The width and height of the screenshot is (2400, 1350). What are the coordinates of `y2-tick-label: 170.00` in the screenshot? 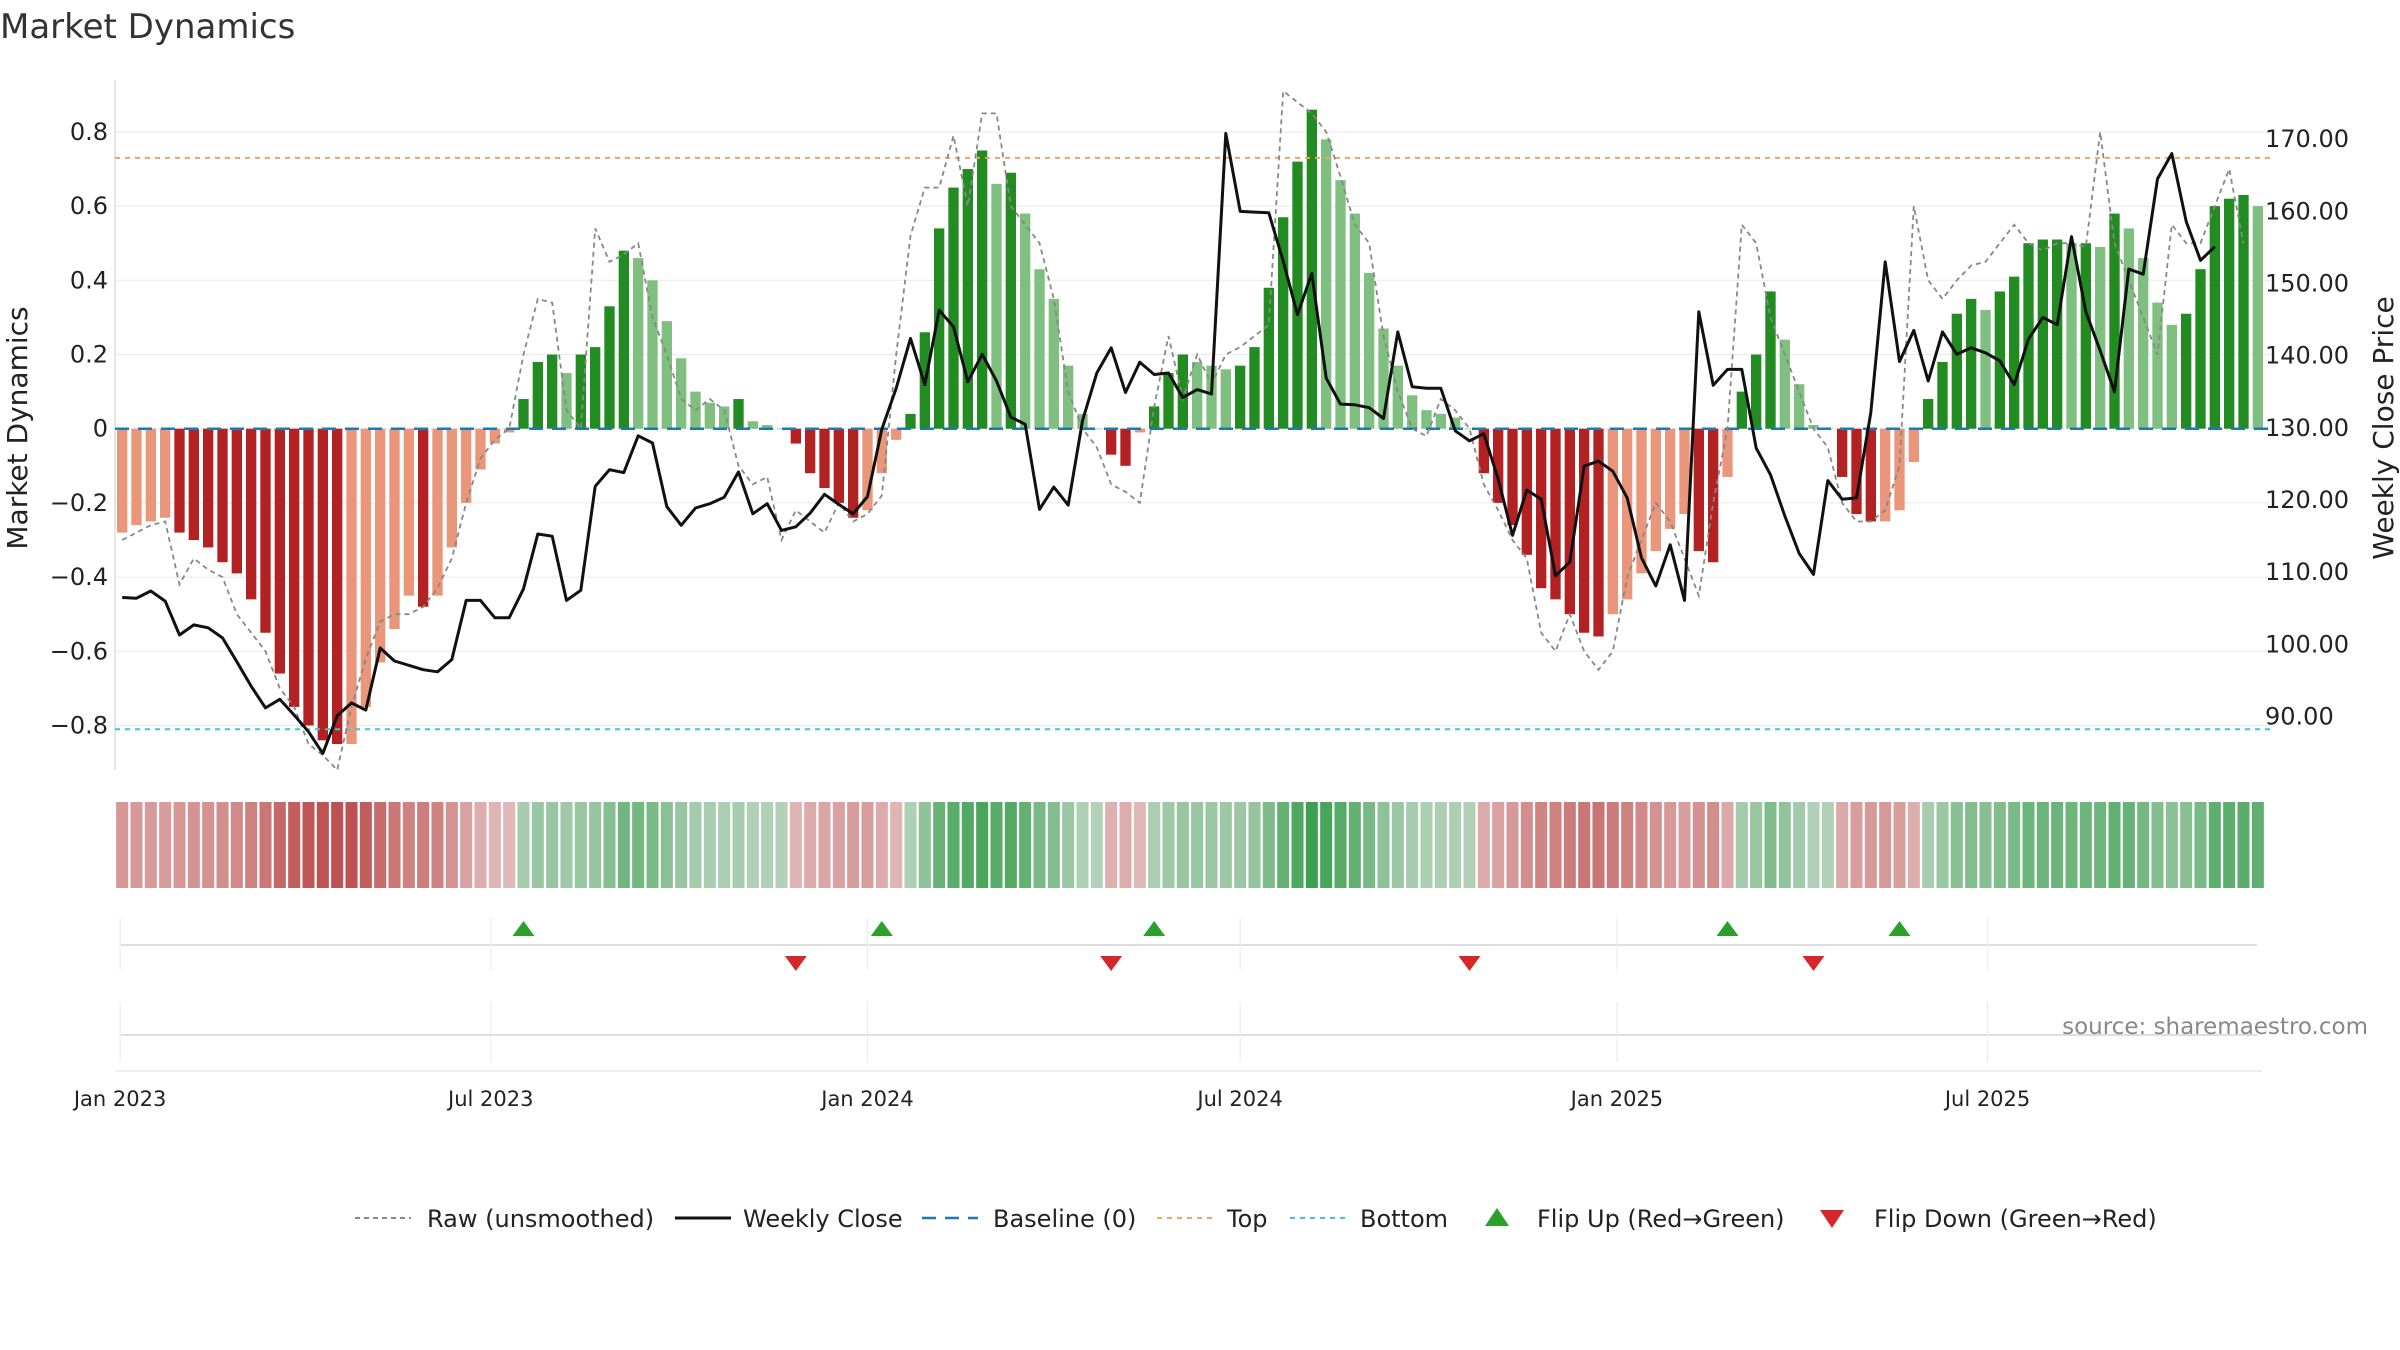 It's located at (2307, 139).